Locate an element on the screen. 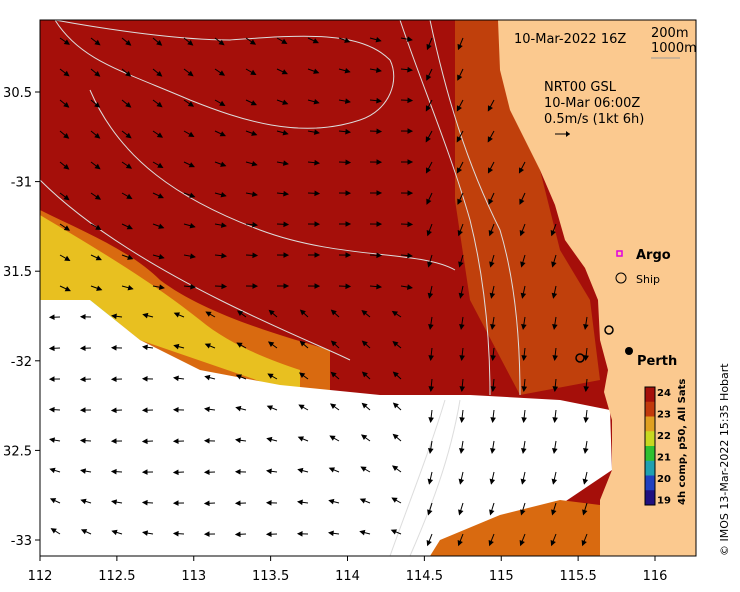 This screenshot has width=740, height=592. x-tick-label: 113.5 is located at coordinates (270, 576).